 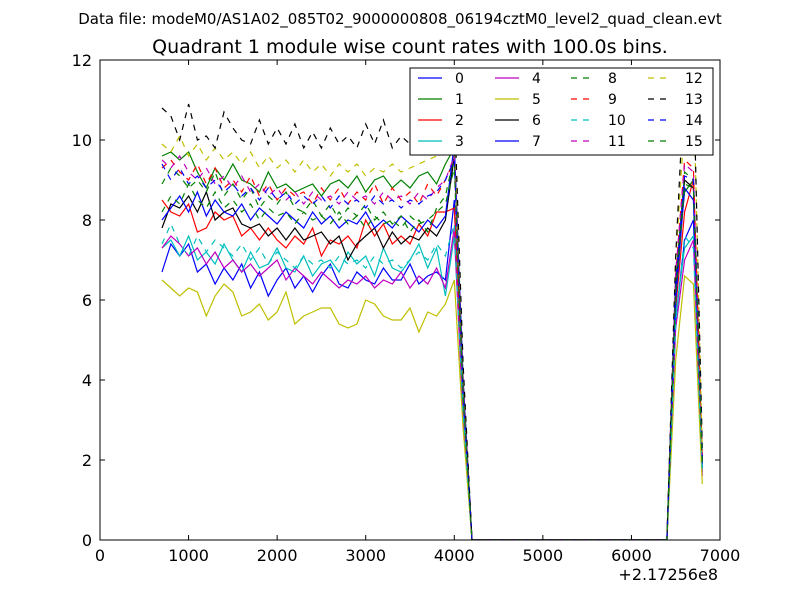 What do you see at coordinates (631, 555) in the screenshot?
I see `x-tick-label: 6000` at bounding box center [631, 555].